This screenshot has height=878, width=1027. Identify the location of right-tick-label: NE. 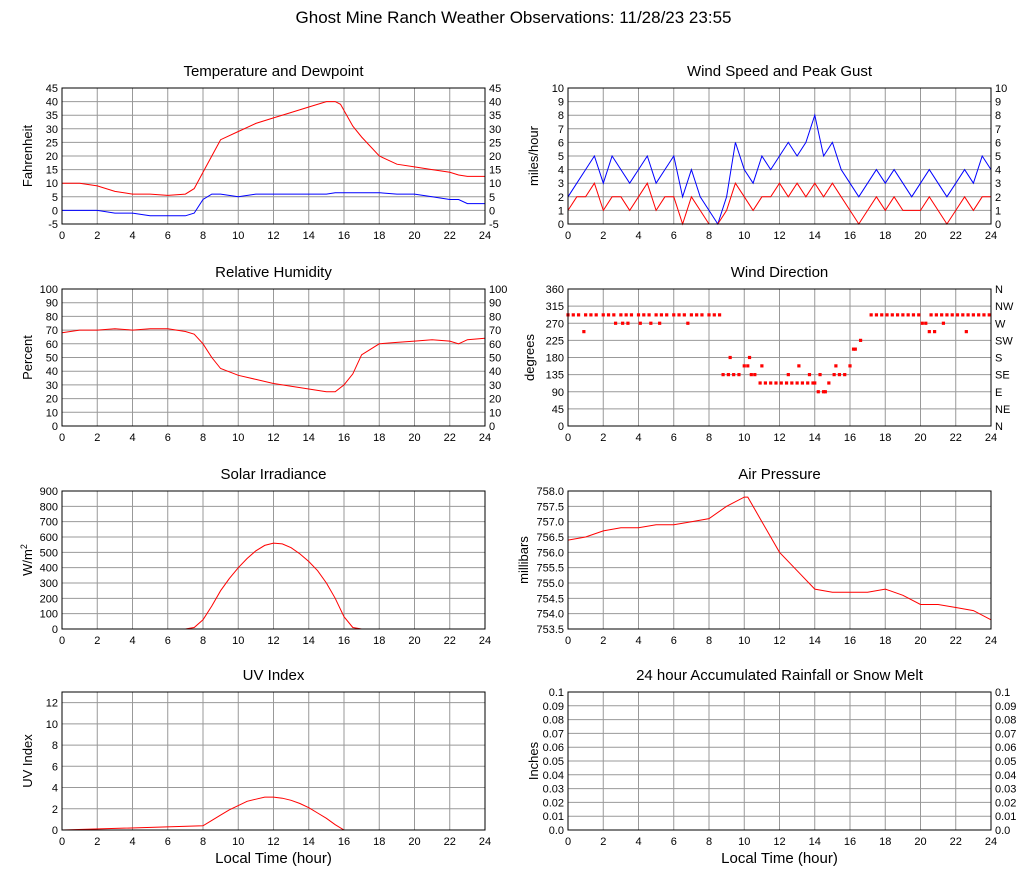
(1002, 410).